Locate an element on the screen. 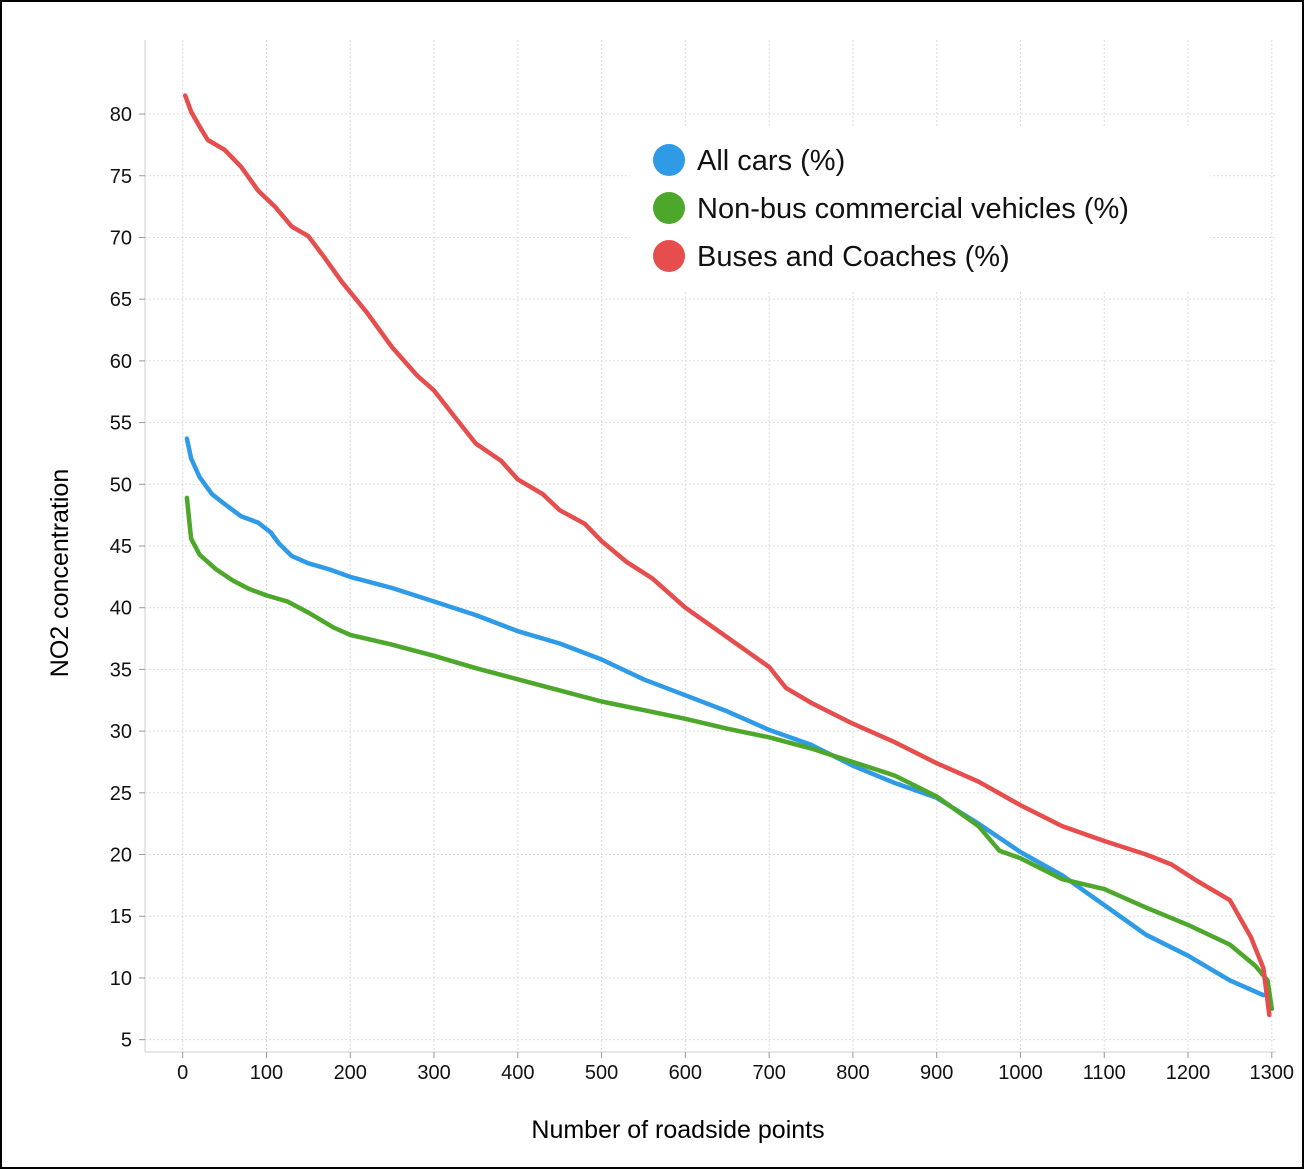  legend-entry-label: Buses and Coaches (%) is located at coordinates (853, 257).